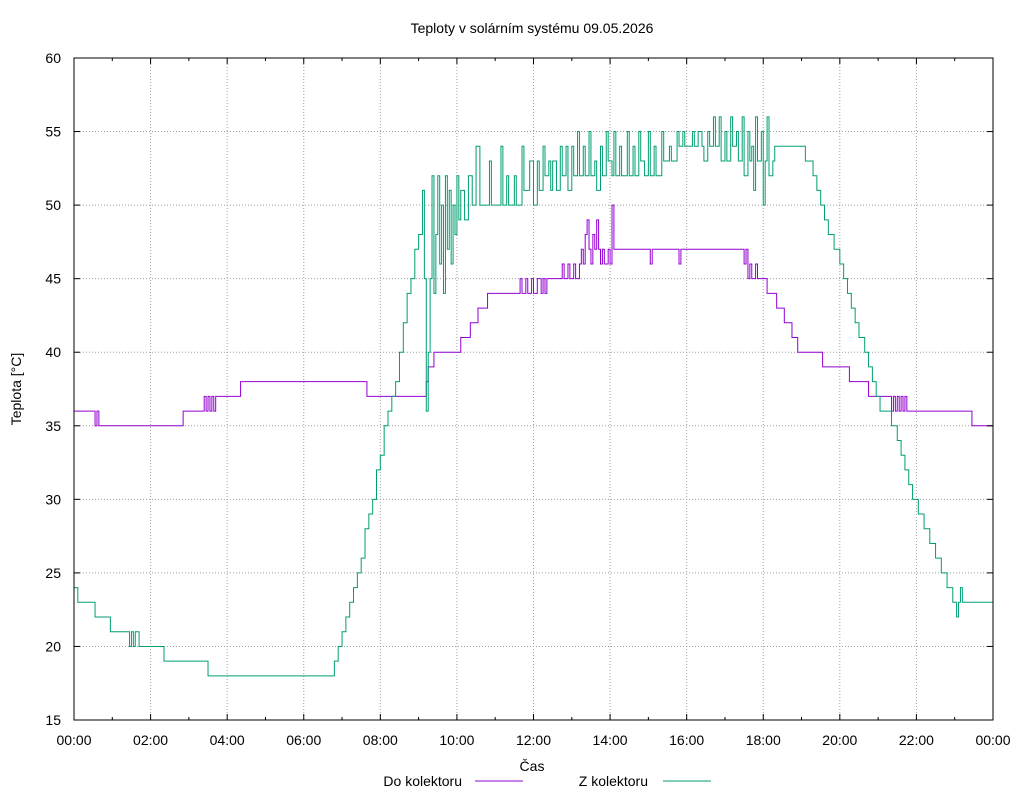 Image resolution: width=1024 pixels, height=805 pixels. What do you see at coordinates (53, 646) in the screenshot?
I see `y-tick-label: 20` at bounding box center [53, 646].